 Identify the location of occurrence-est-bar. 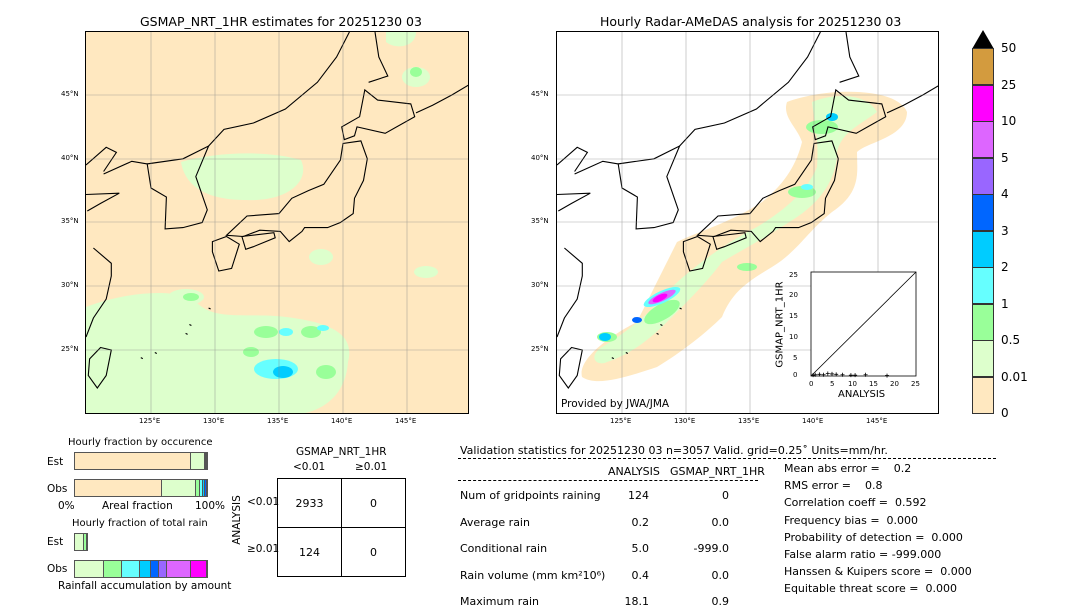
(141, 461).